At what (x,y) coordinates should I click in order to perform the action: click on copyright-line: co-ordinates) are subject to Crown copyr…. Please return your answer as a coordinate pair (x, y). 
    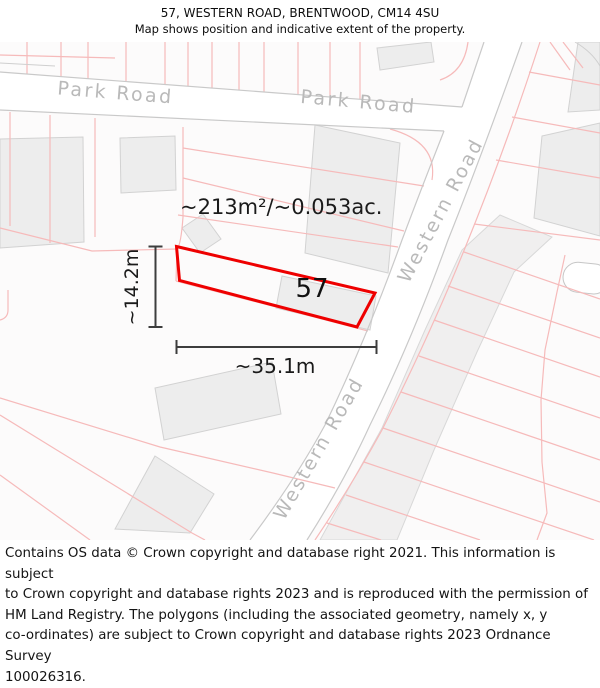
    Looking at the image, I should click on (278, 646).